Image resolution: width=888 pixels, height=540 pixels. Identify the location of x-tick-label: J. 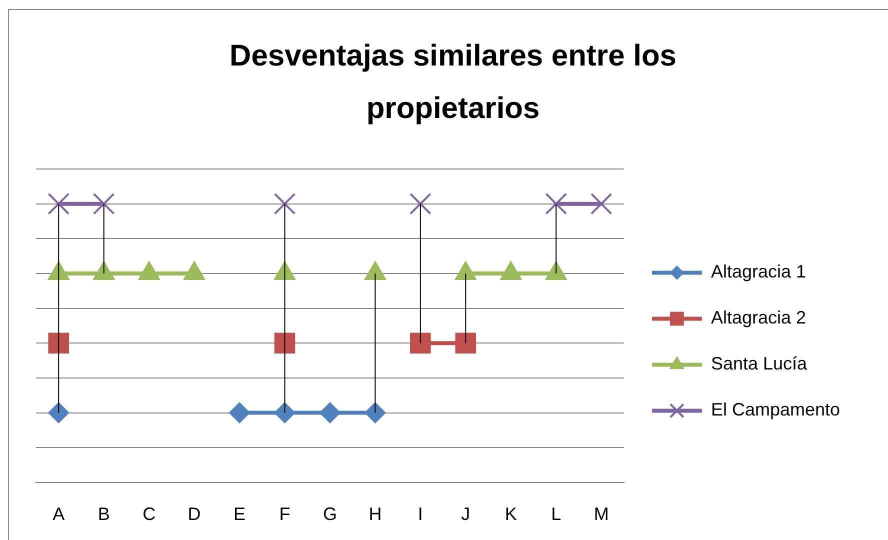
(465, 514).